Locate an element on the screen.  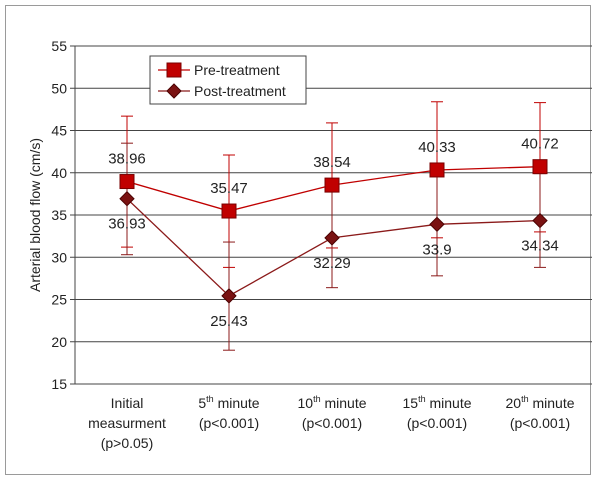
legend-label: Post-treatment is located at coordinates (240, 91).